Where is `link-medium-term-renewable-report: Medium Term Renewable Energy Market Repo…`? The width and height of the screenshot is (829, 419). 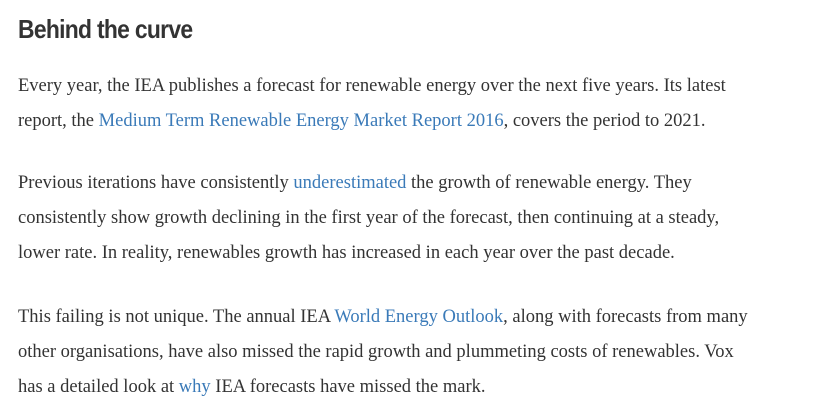
link-medium-term-renewable-report: Medium Term Renewable Energy Market Repo… is located at coordinates (301, 121).